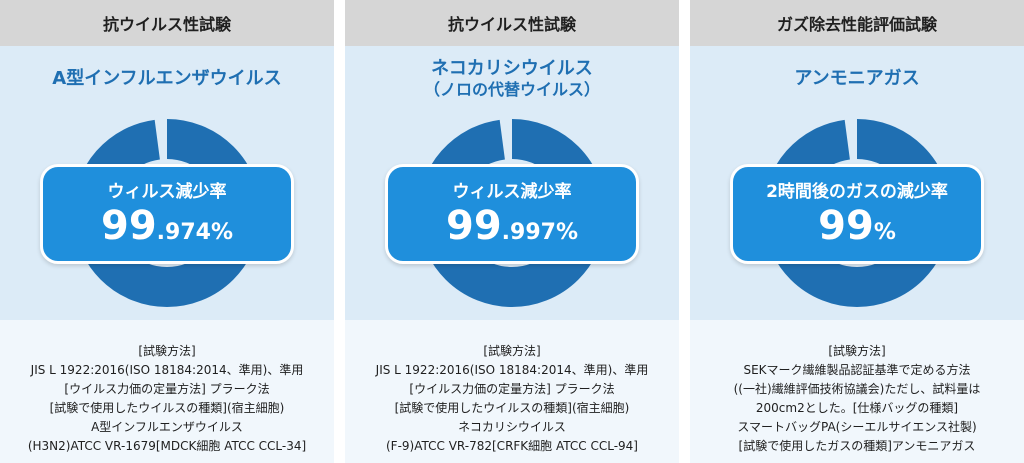  What do you see at coordinates (857, 23) in the screenshot?
I see `panel-header: ガズ除去性能評価試験` at bounding box center [857, 23].